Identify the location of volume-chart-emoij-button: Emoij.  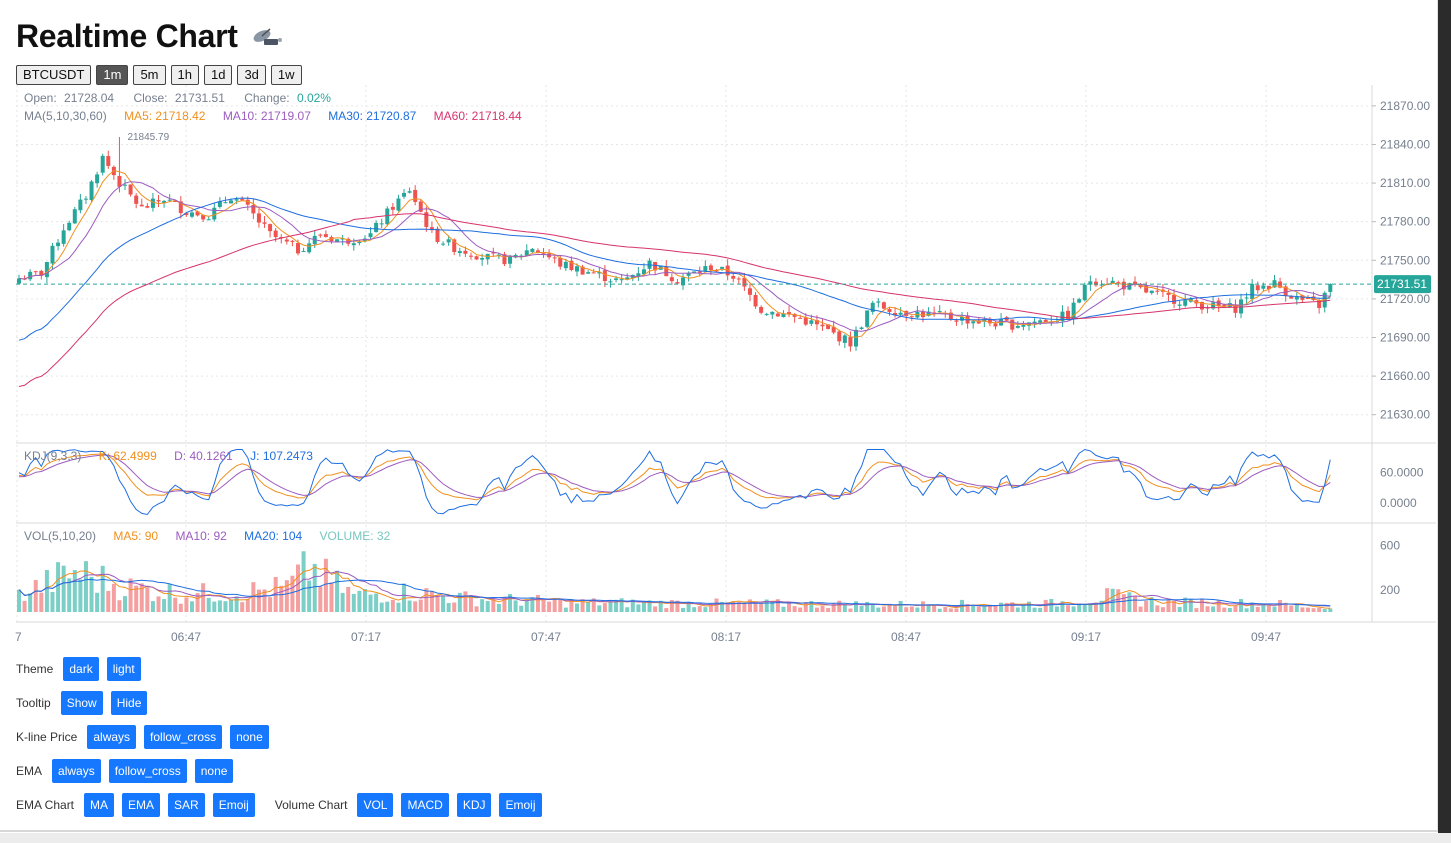
(520, 805).